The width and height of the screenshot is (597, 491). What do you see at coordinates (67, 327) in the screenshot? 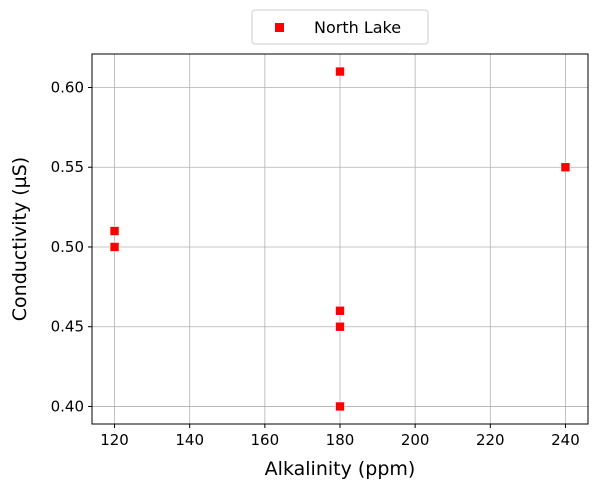
I see `y-tick-label: 0.45` at bounding box center [67, 327].